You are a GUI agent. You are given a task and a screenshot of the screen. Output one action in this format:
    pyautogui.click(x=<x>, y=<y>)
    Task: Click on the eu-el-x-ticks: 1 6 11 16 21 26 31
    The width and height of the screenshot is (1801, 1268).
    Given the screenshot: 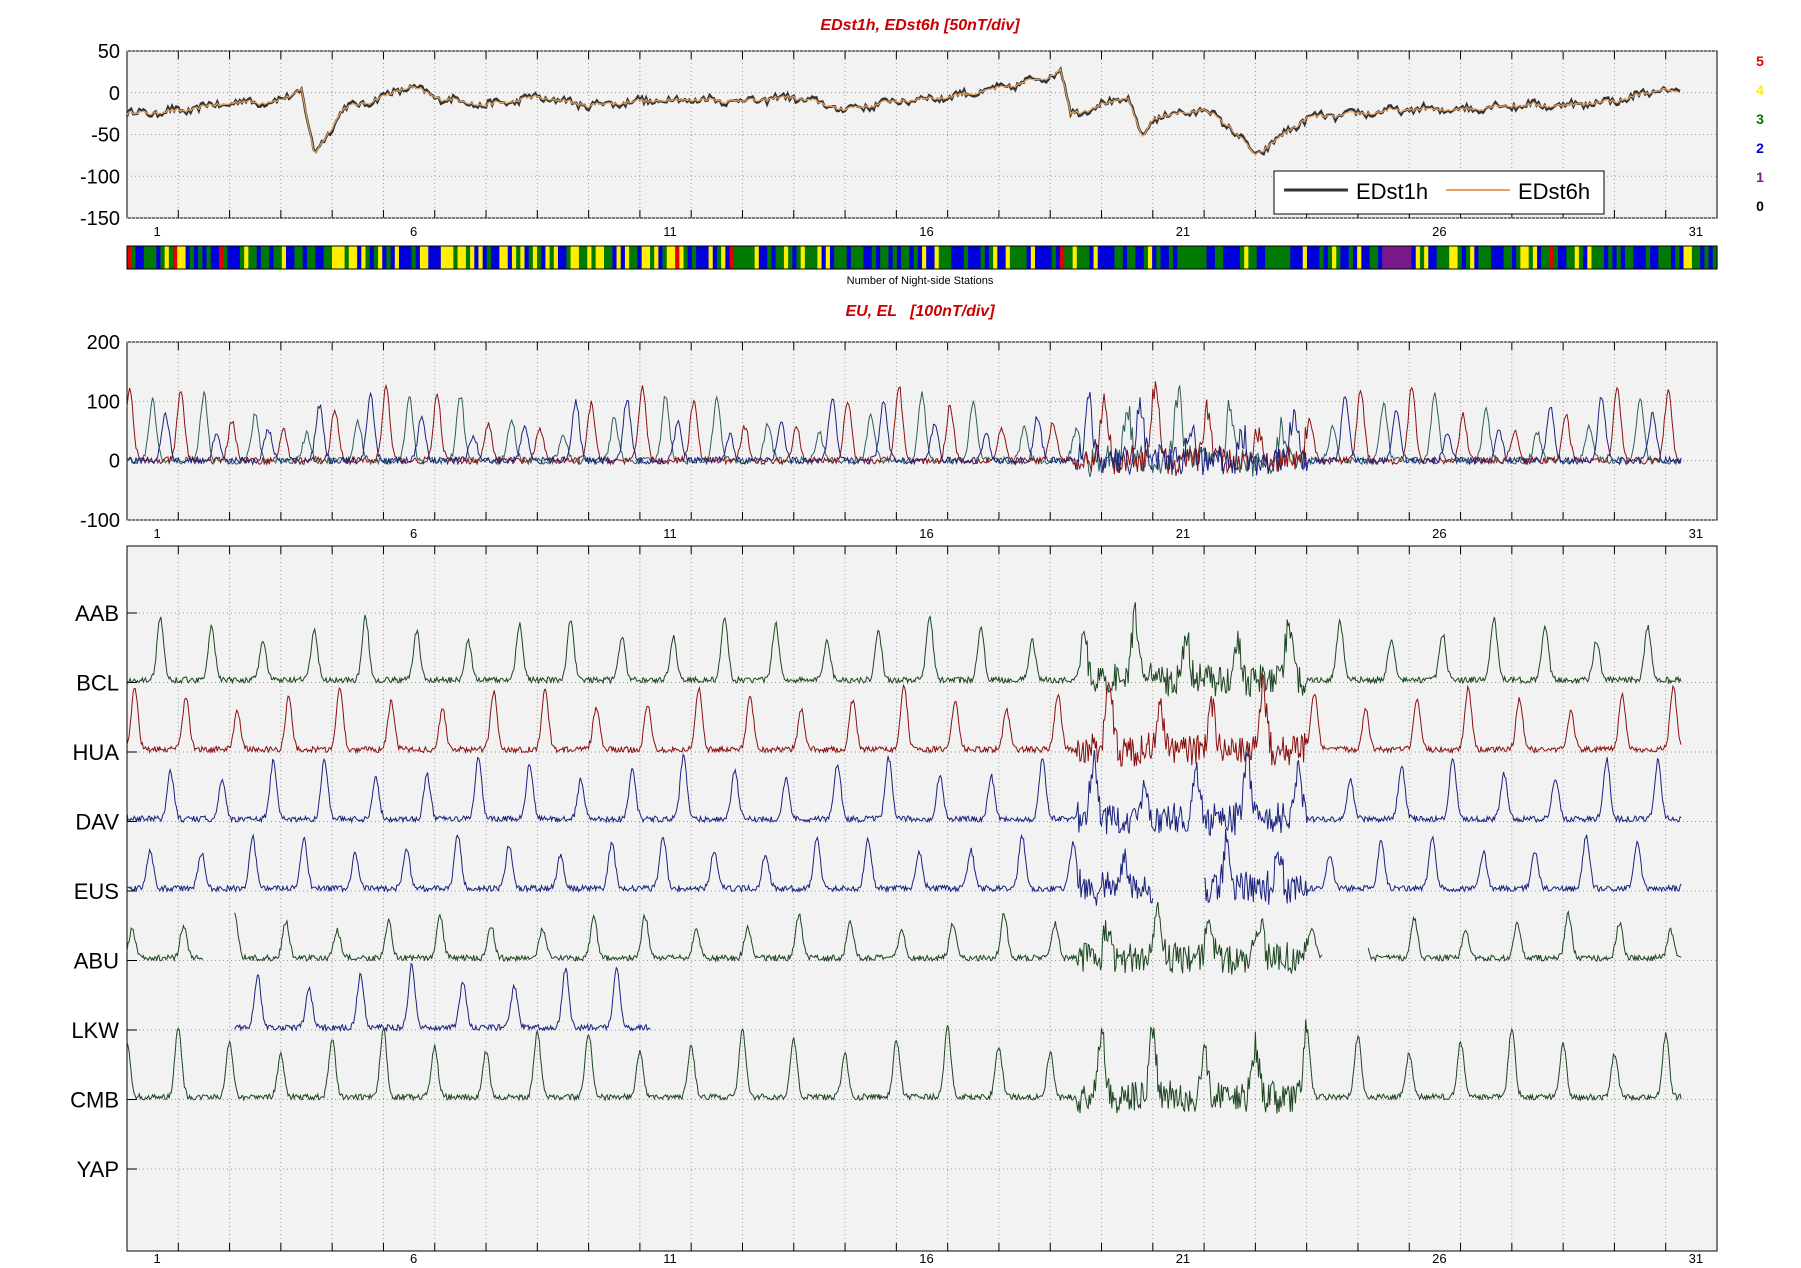 What is the action you would take?
    pyautogui.click(x=929, y=533)
    